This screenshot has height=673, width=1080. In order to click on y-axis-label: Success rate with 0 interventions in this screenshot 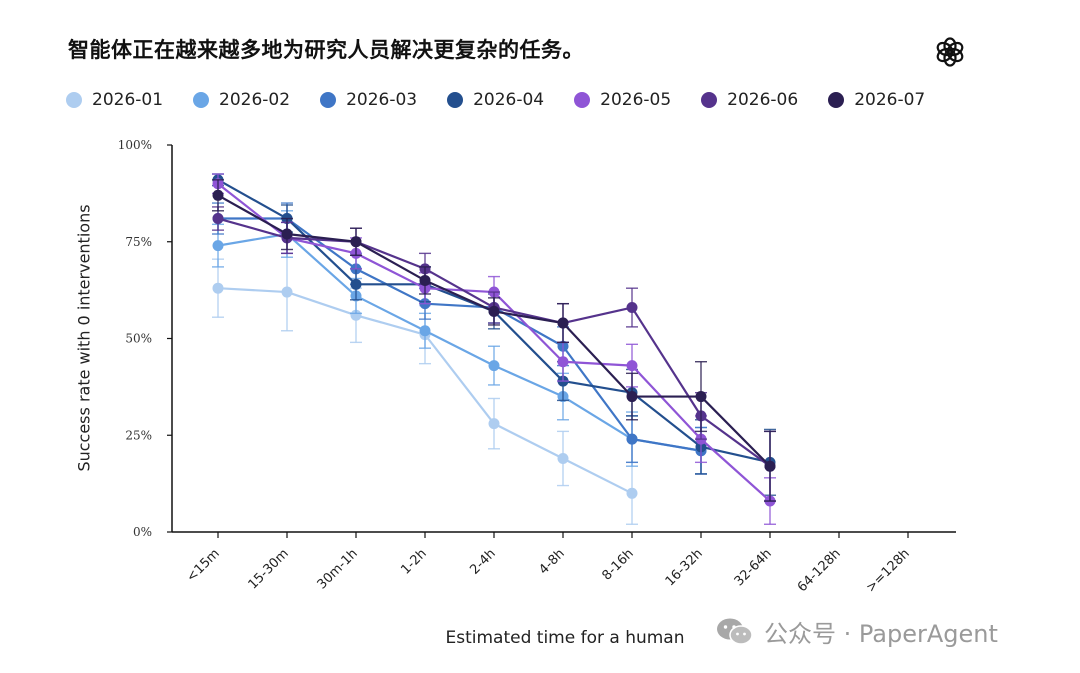, I will do `click(84, 338)`.